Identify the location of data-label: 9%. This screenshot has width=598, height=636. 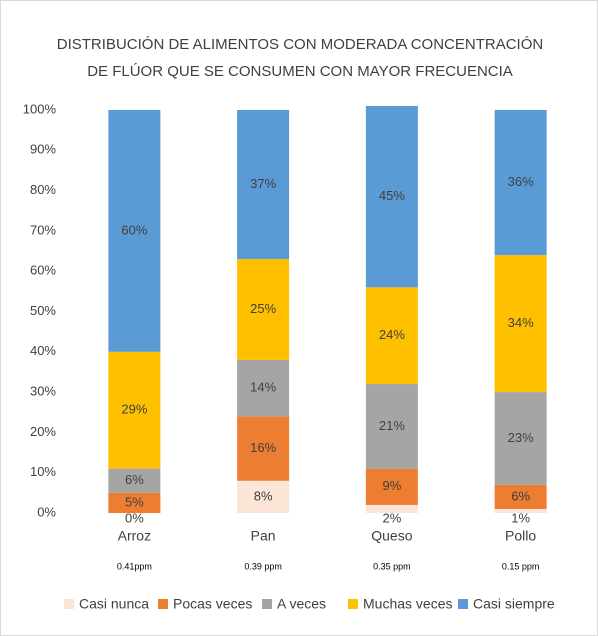
(391, 485).